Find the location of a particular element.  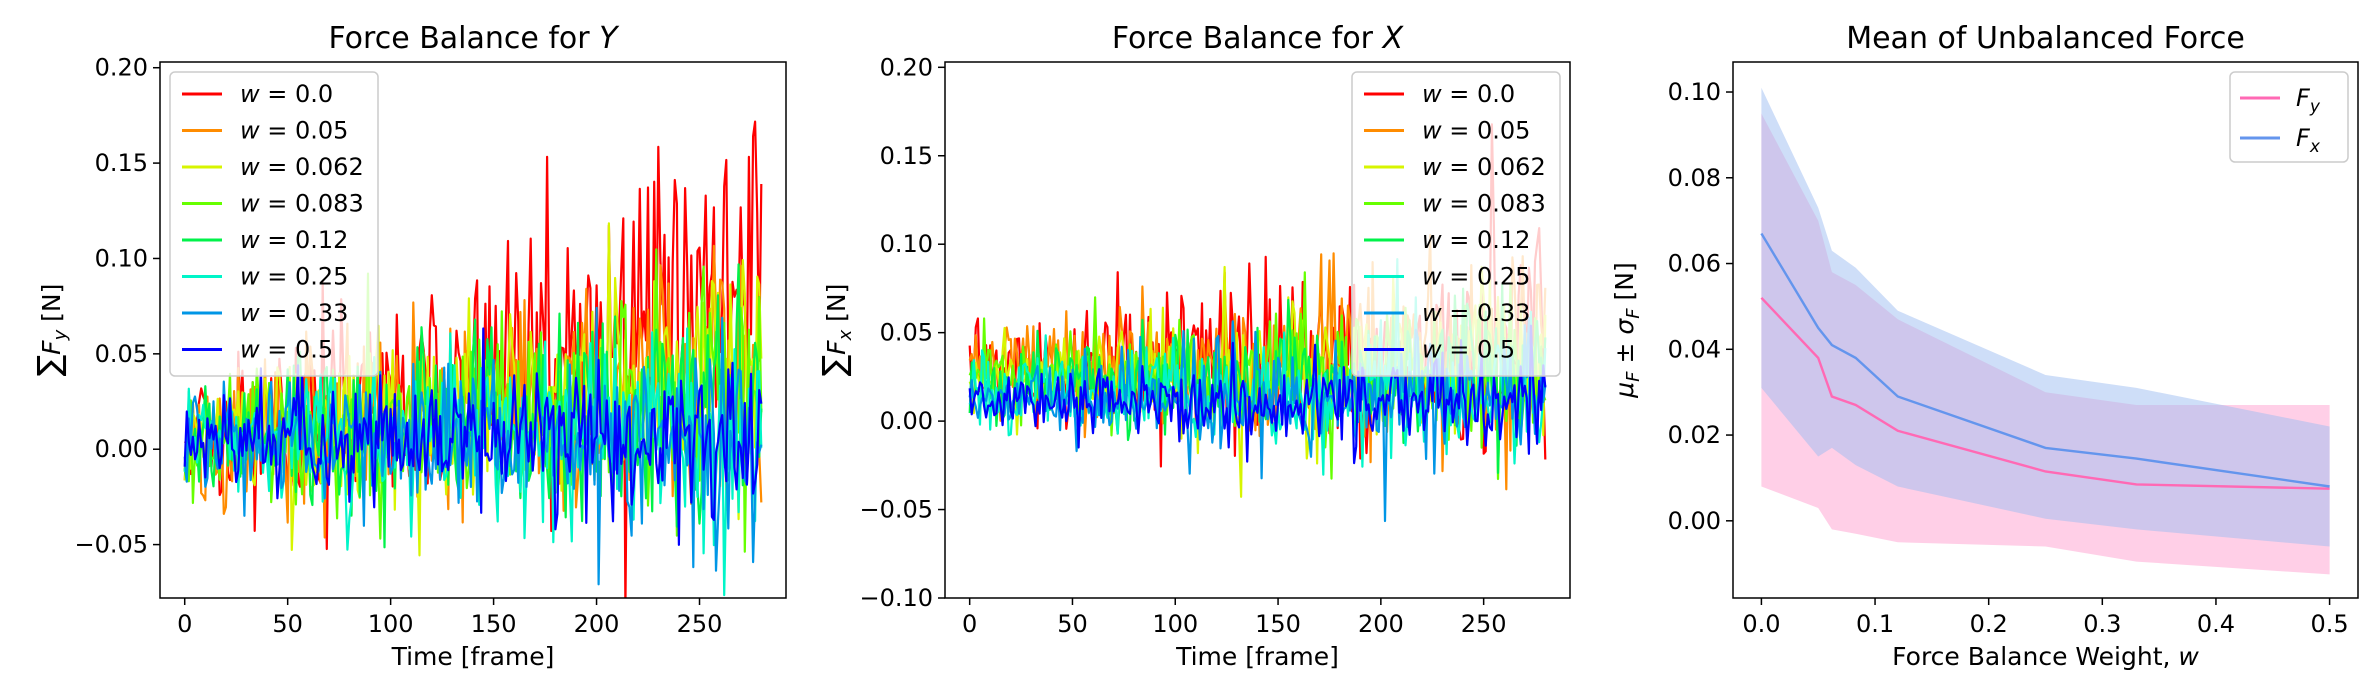

y-tick-label: −0.10 is located at coordinates (896, 598).